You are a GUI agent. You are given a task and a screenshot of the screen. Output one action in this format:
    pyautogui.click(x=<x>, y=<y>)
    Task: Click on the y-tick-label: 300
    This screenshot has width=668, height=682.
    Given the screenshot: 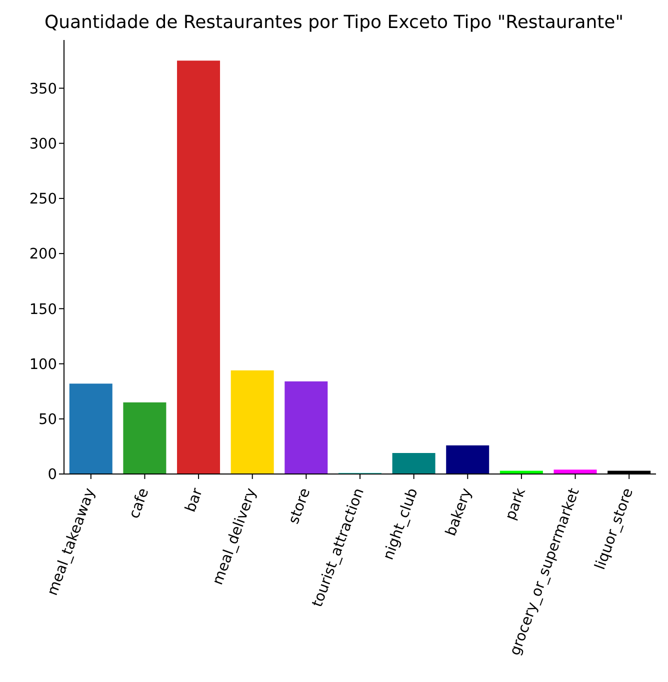 What is the action you would take?
    pyautogui.click(x=43, y=144)
    